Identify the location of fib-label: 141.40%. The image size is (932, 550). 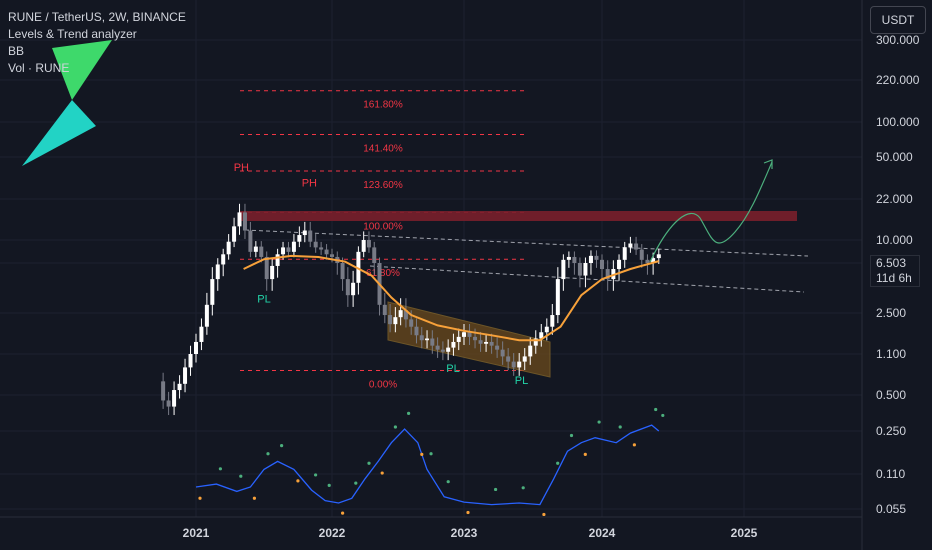
(383, 149).